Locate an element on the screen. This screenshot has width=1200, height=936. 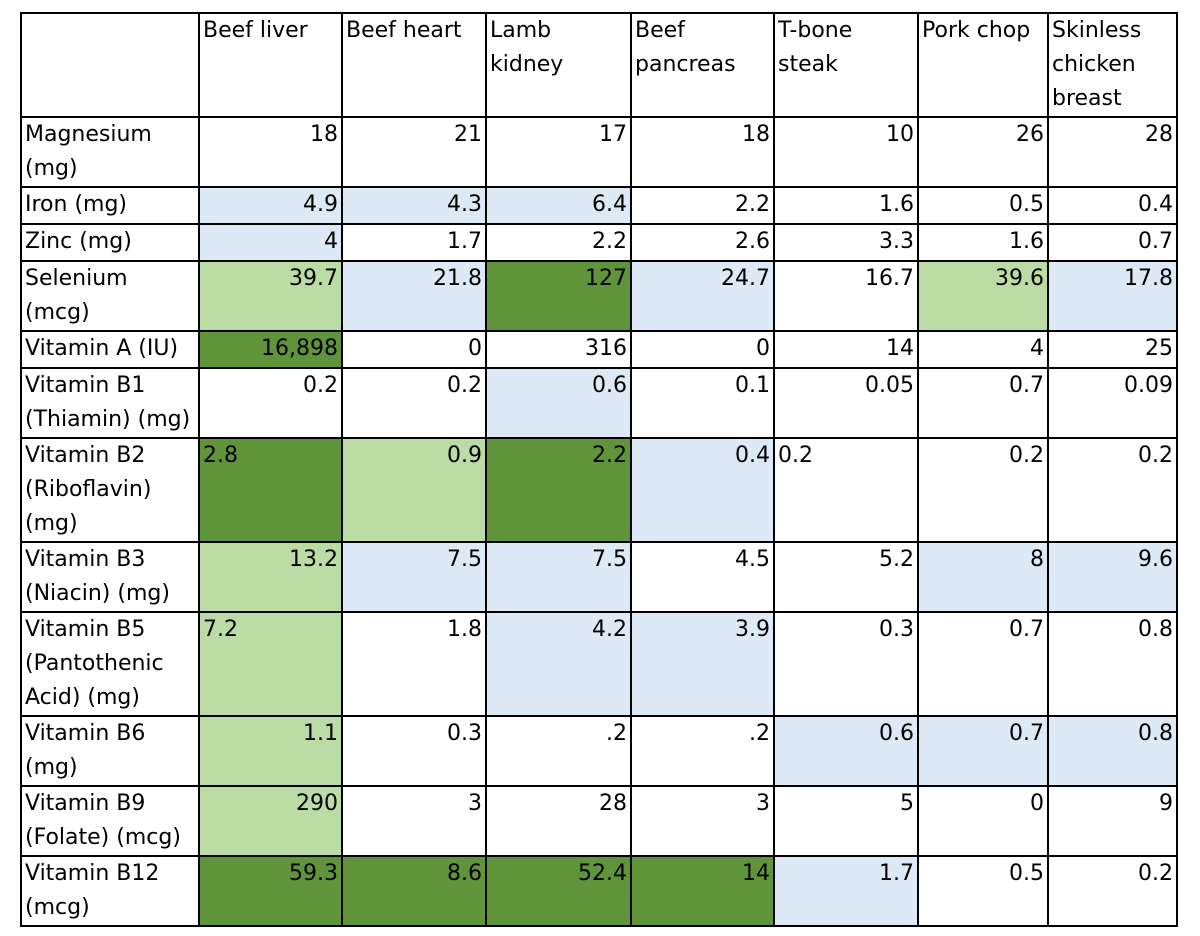
column-header: T-bone steak is located at coordinates (846, 65).